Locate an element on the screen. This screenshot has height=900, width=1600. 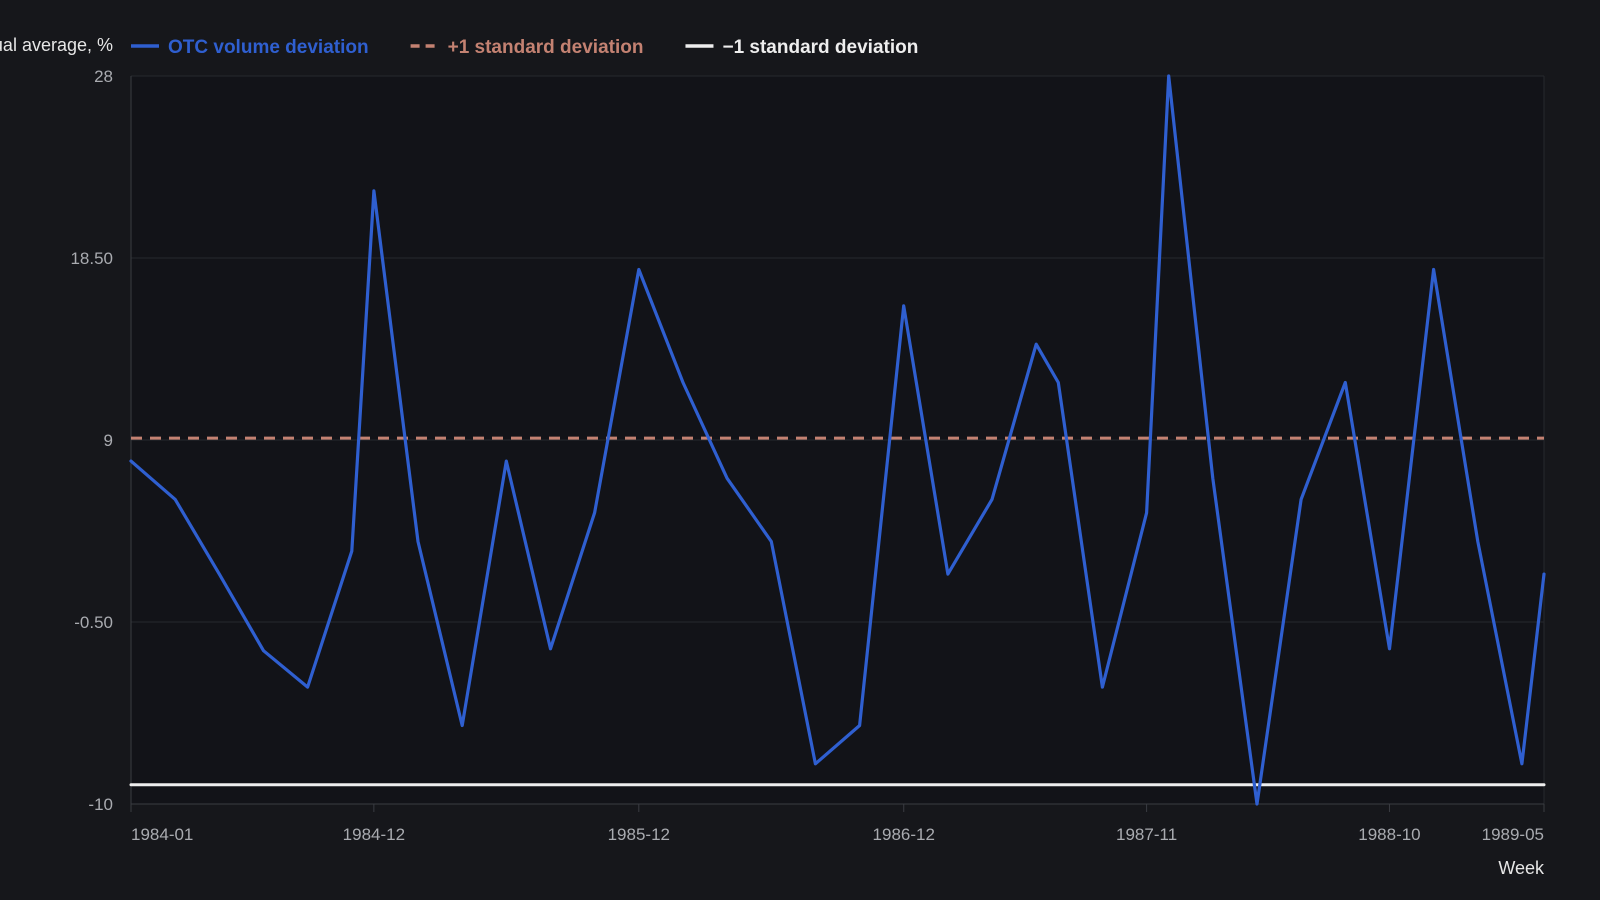
x-tick-label: 1985-12 is located at coordinates (639, 834).